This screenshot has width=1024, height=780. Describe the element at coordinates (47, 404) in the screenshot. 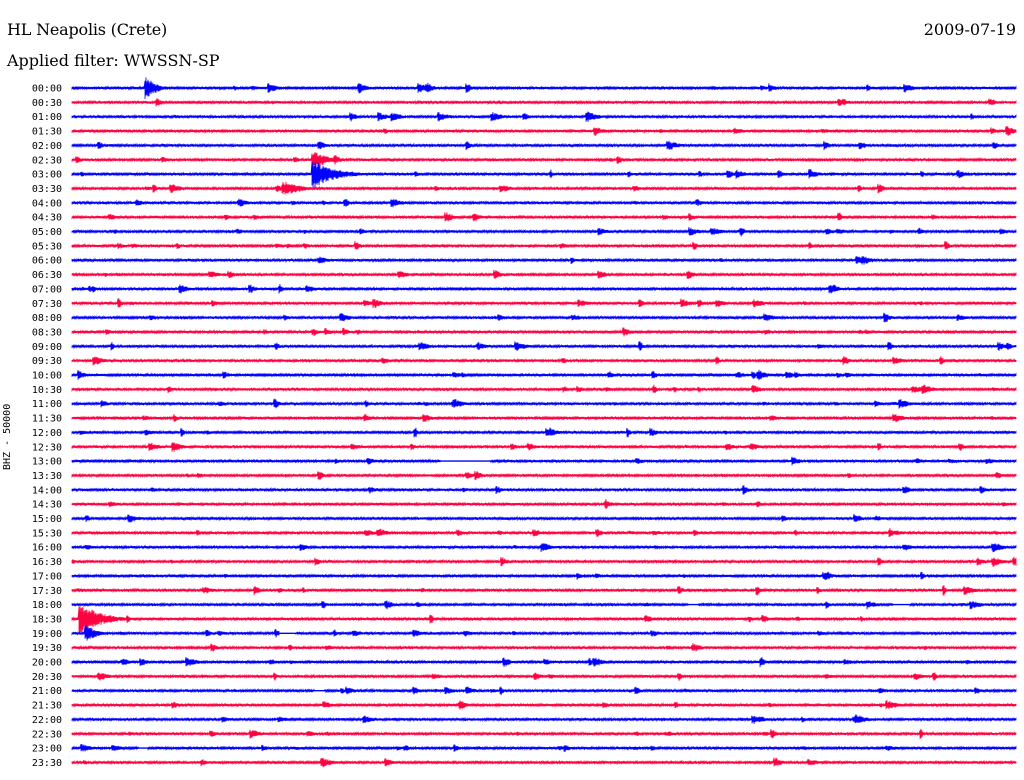

I see `hour-label: 11:00` at that location.